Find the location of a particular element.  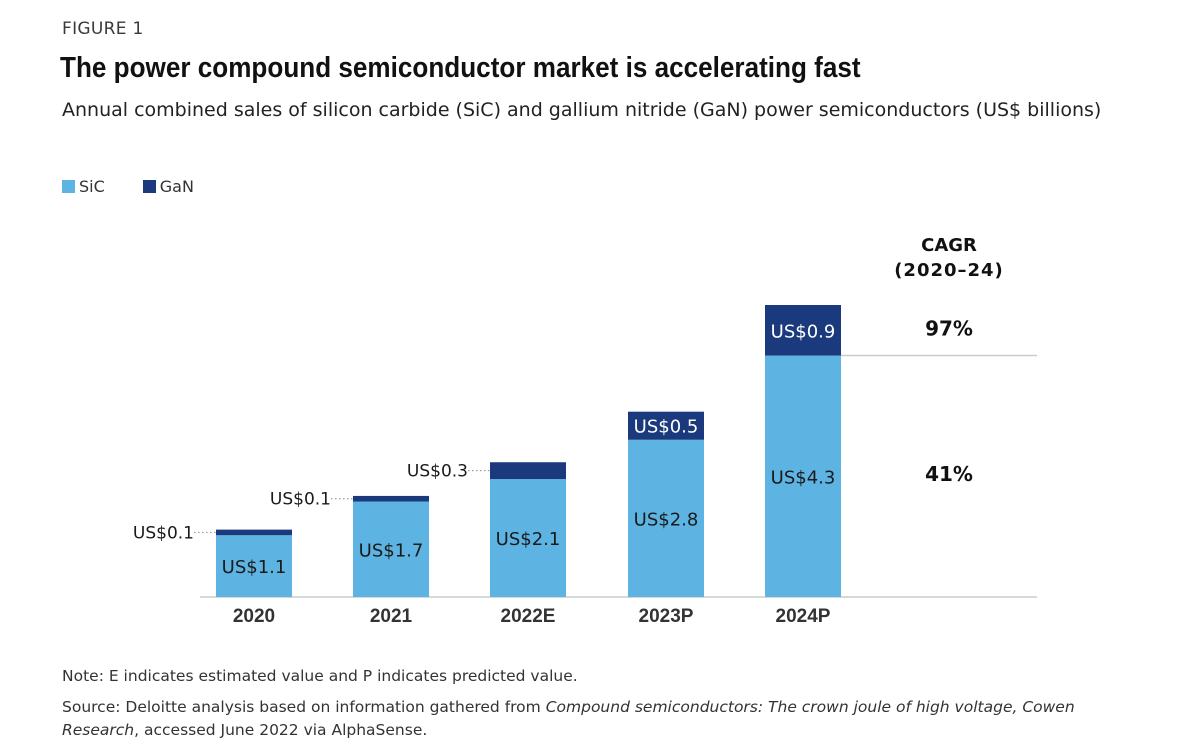

data-label-sic-2021: US$1.7 is located at coordinates (391, 550).